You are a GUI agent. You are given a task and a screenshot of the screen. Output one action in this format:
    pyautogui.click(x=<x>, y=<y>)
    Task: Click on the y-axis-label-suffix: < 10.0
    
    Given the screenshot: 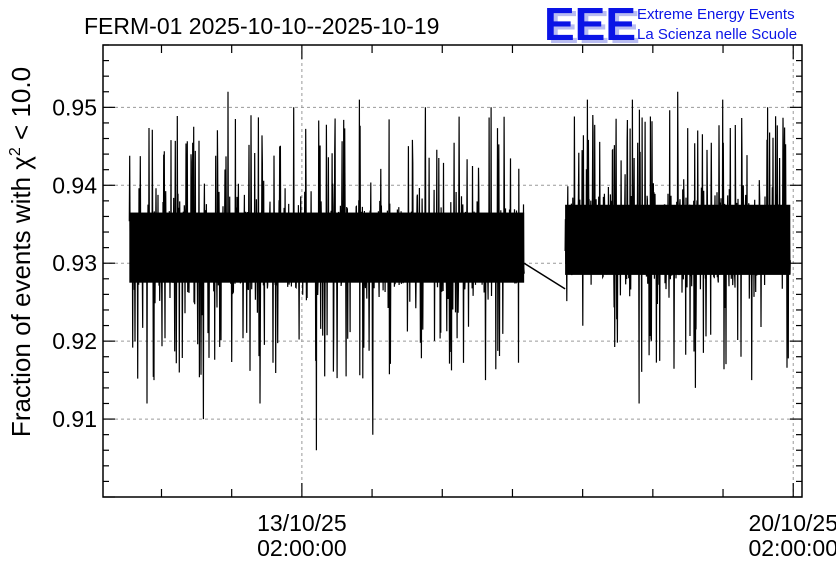 What is the action you would take?
    pyautogui.click(x=21, y=107)
    